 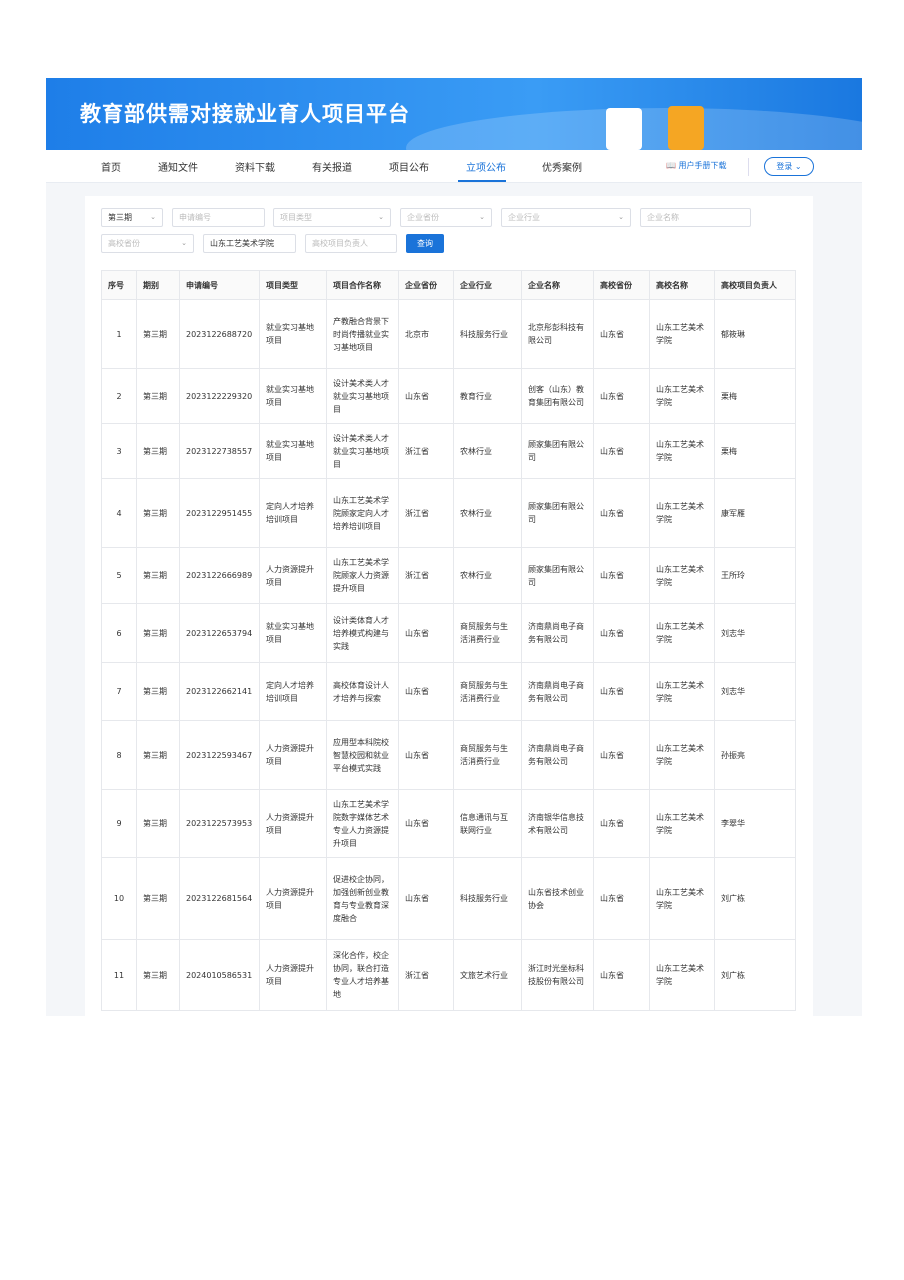 What do you see at coordinates (426, 334) in the screenshot?
I see `table-cell: 北京市` at bounding box center [426, 334].